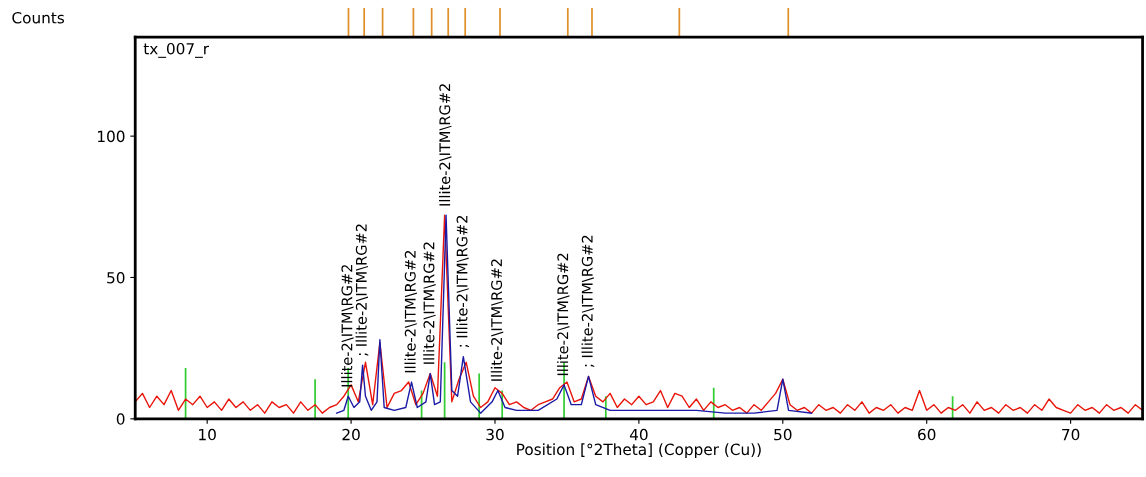 Image resolution: width=1146 pixels, height=477 pixels. I want to click on x-tick-label: 40, so click(638, 434).